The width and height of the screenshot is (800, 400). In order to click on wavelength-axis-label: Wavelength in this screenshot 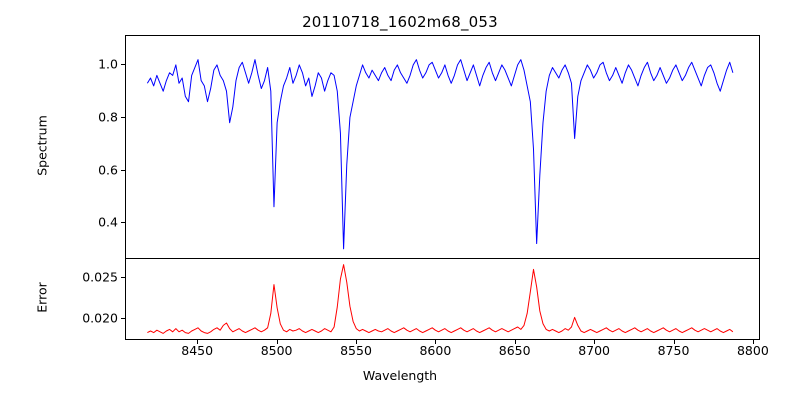, I will do `click(400, 375)`.